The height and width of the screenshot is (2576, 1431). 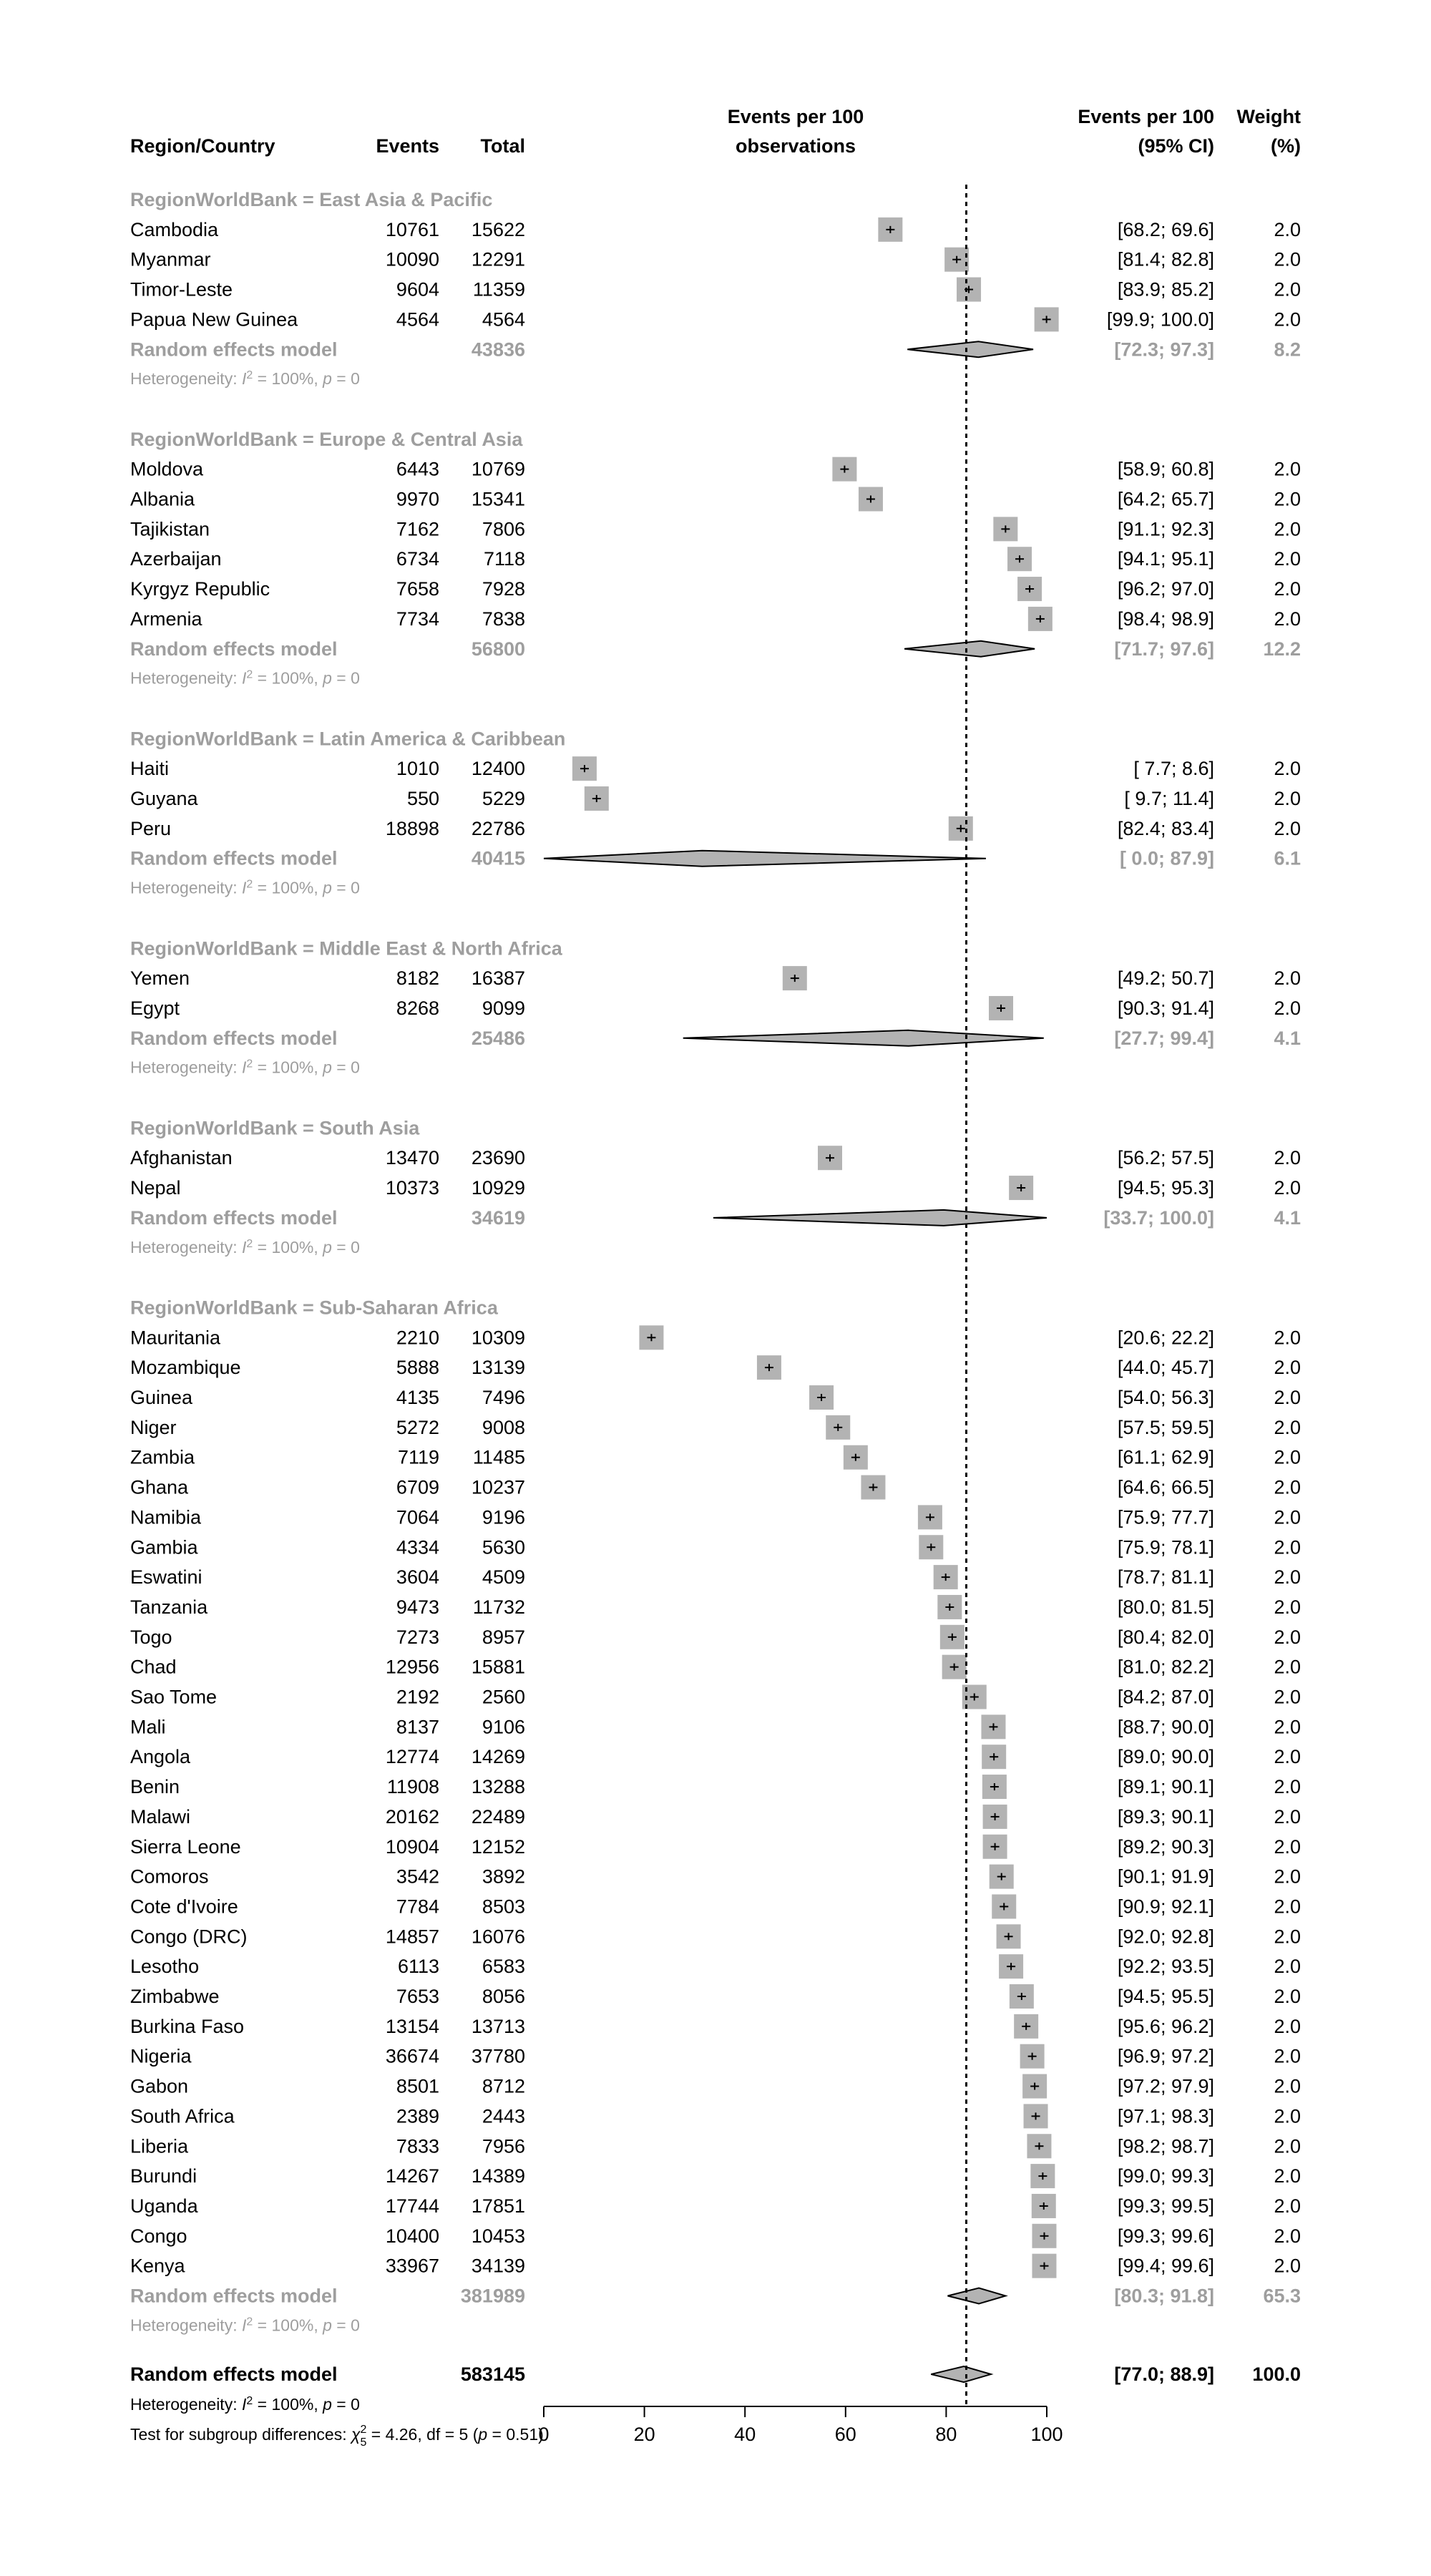 I want to click on study-total: 14269, so click(x=499, y=1756).